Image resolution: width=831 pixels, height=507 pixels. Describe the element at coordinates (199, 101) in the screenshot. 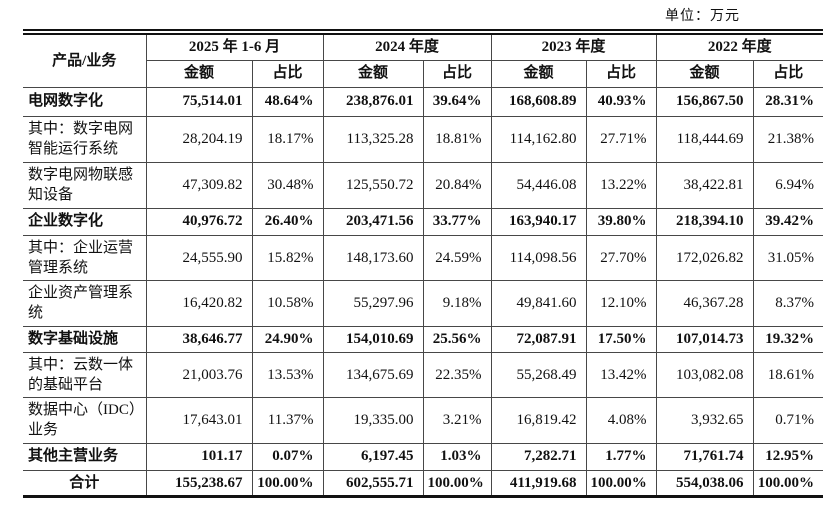

I see `amount-cell: 75,514.01` at that location.